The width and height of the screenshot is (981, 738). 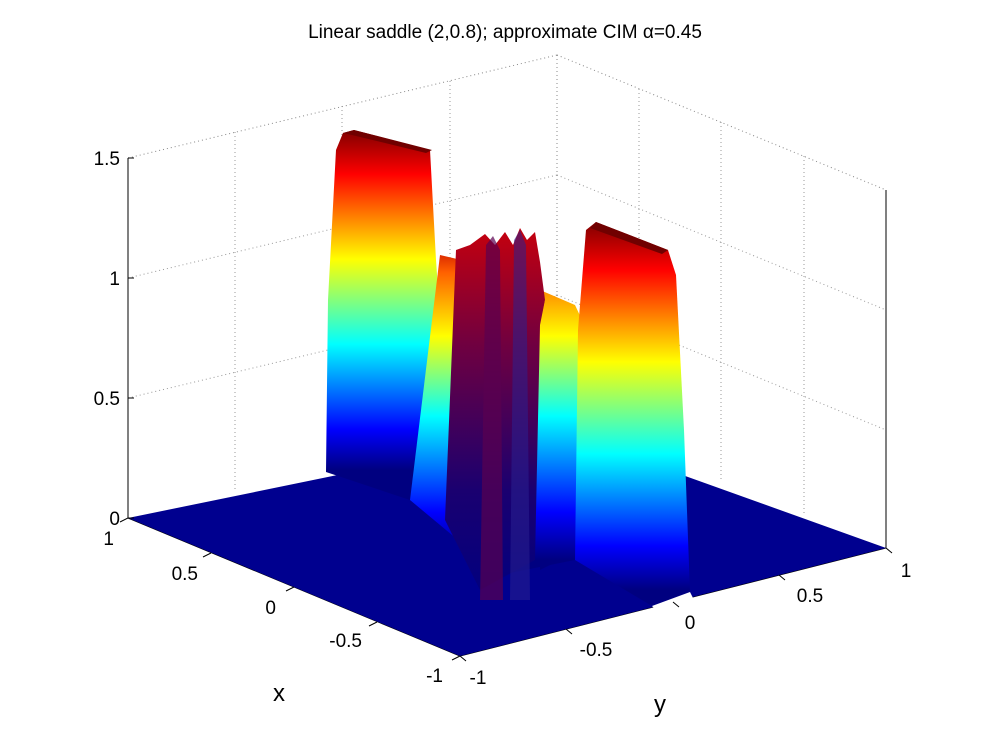 What do you see at coordinates (185, 574) in the screenshot?
I see `x-tick-label: 0.5` at bounding box center [185, 574].